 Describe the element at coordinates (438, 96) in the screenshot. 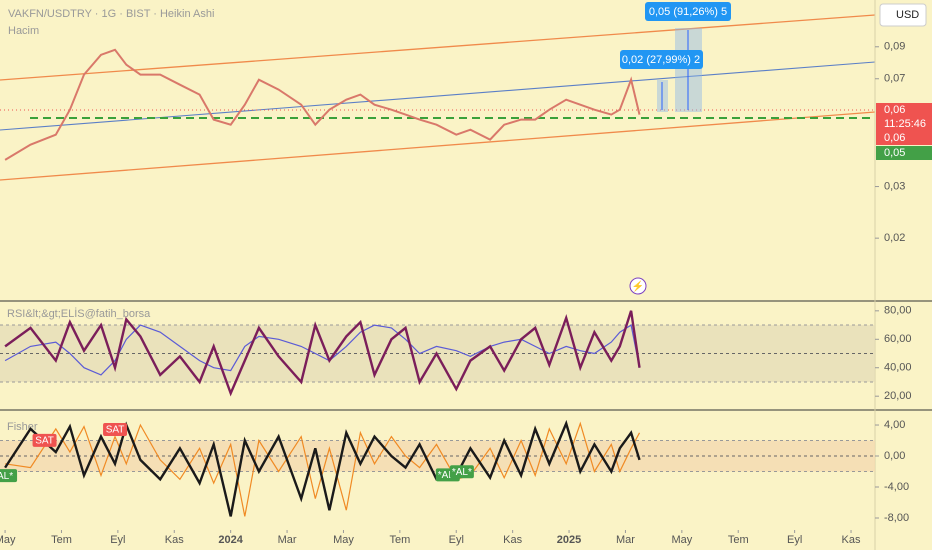

I see `channel-mid` at that location.